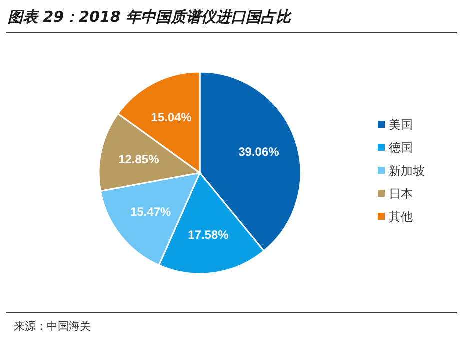 This screenshot has width=463, height=341. I want to click on chart-title: 图表 29：2018 年中国质谱仪进口国占比, so click(151, 17).